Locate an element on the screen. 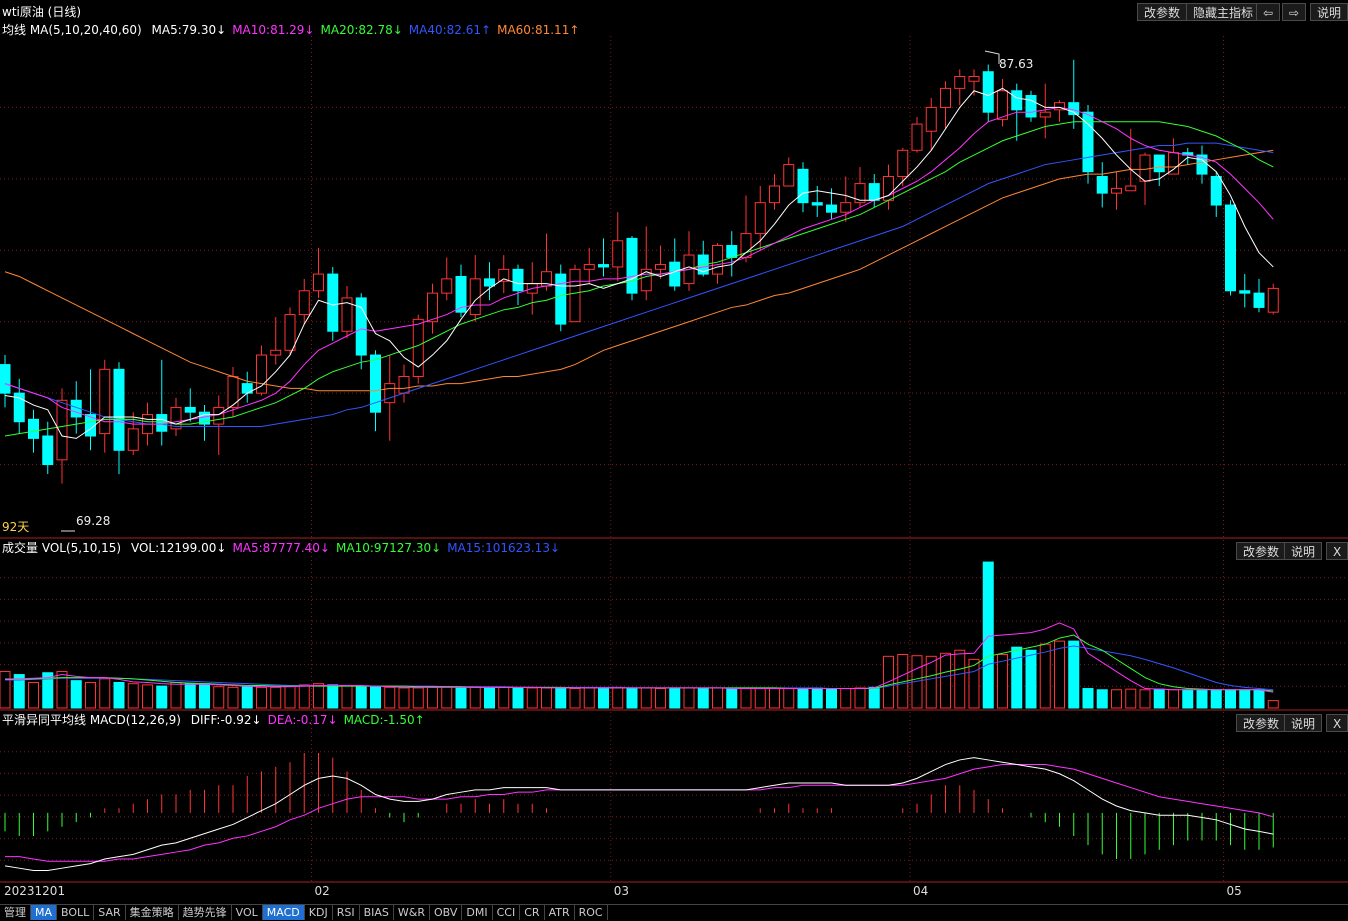 This screenshot has height=921, width=1348. indicator-tab-obv: OBV is located at coordinates (446, 912).